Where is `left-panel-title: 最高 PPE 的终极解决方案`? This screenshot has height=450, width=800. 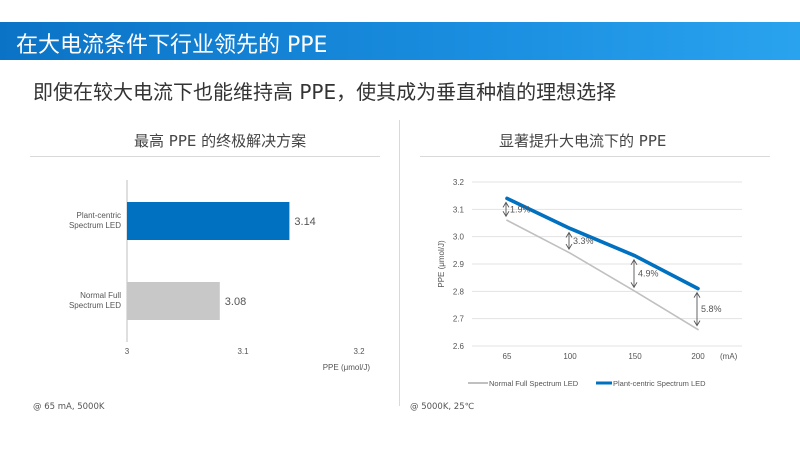
left-panel-title: 最高 PPE 的终极解决方案 is located at coordinates (220, 141).